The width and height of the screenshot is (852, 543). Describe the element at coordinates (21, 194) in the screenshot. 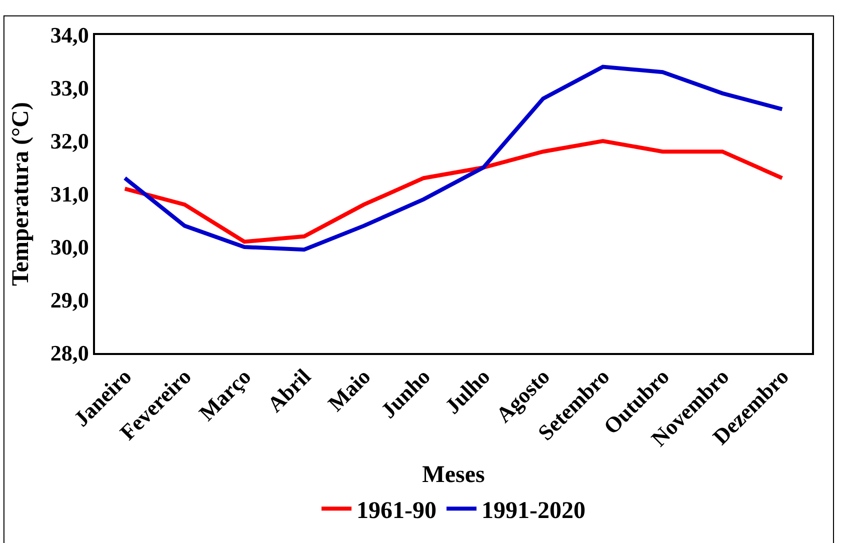

I see `y-axis-title: Temperatura (°C)` at that location.